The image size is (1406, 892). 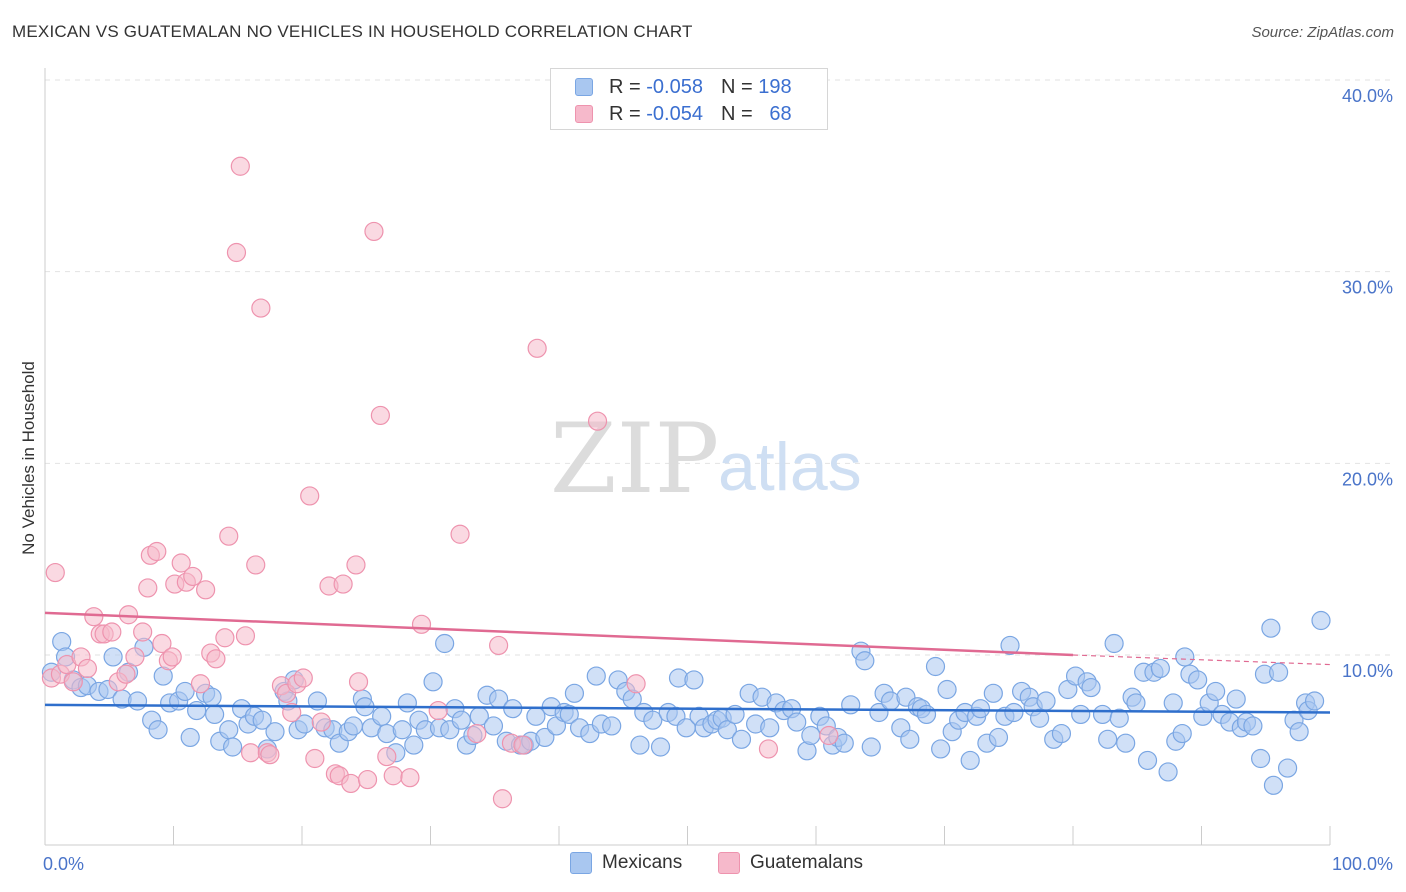 What do you see at coordinates (1367, 288) in the screenshot?
I see `y-tick-label: 30.0%` at bounding box center [1367, 288].